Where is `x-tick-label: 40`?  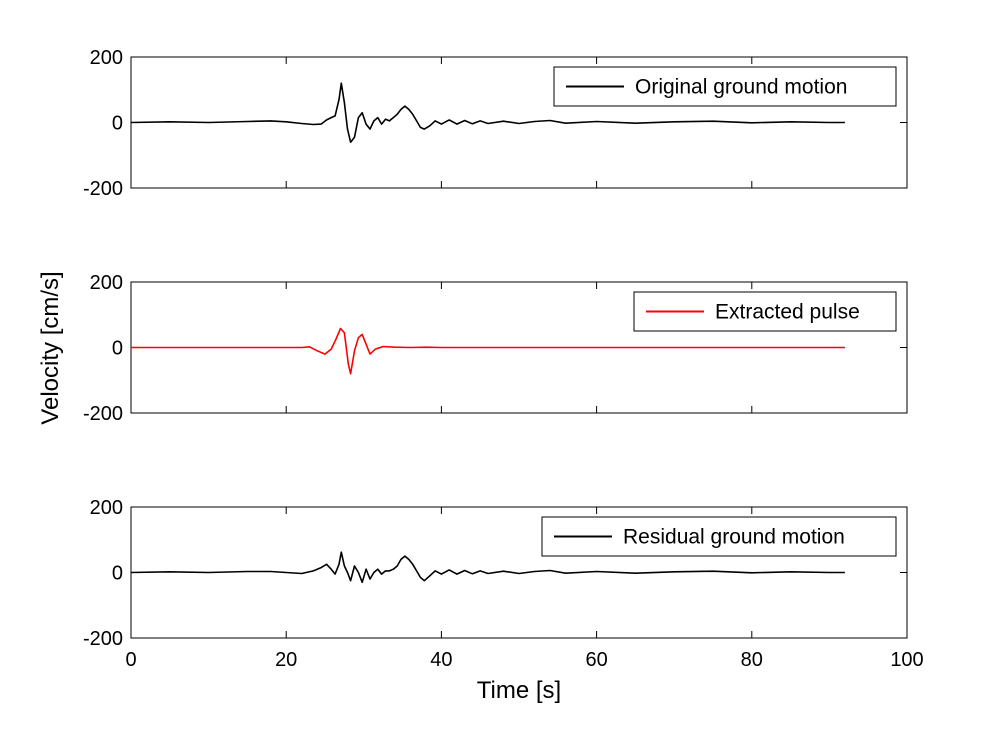 x-tick-label: 40 is located at coordinates (441, 660).